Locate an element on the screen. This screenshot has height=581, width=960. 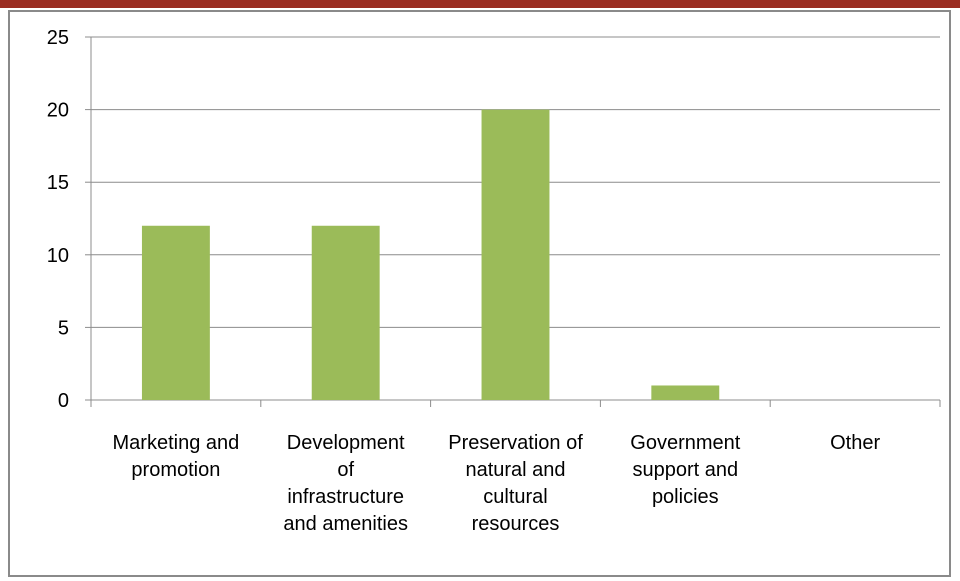
category-label-line: support and is located at coordinates (685, 470).